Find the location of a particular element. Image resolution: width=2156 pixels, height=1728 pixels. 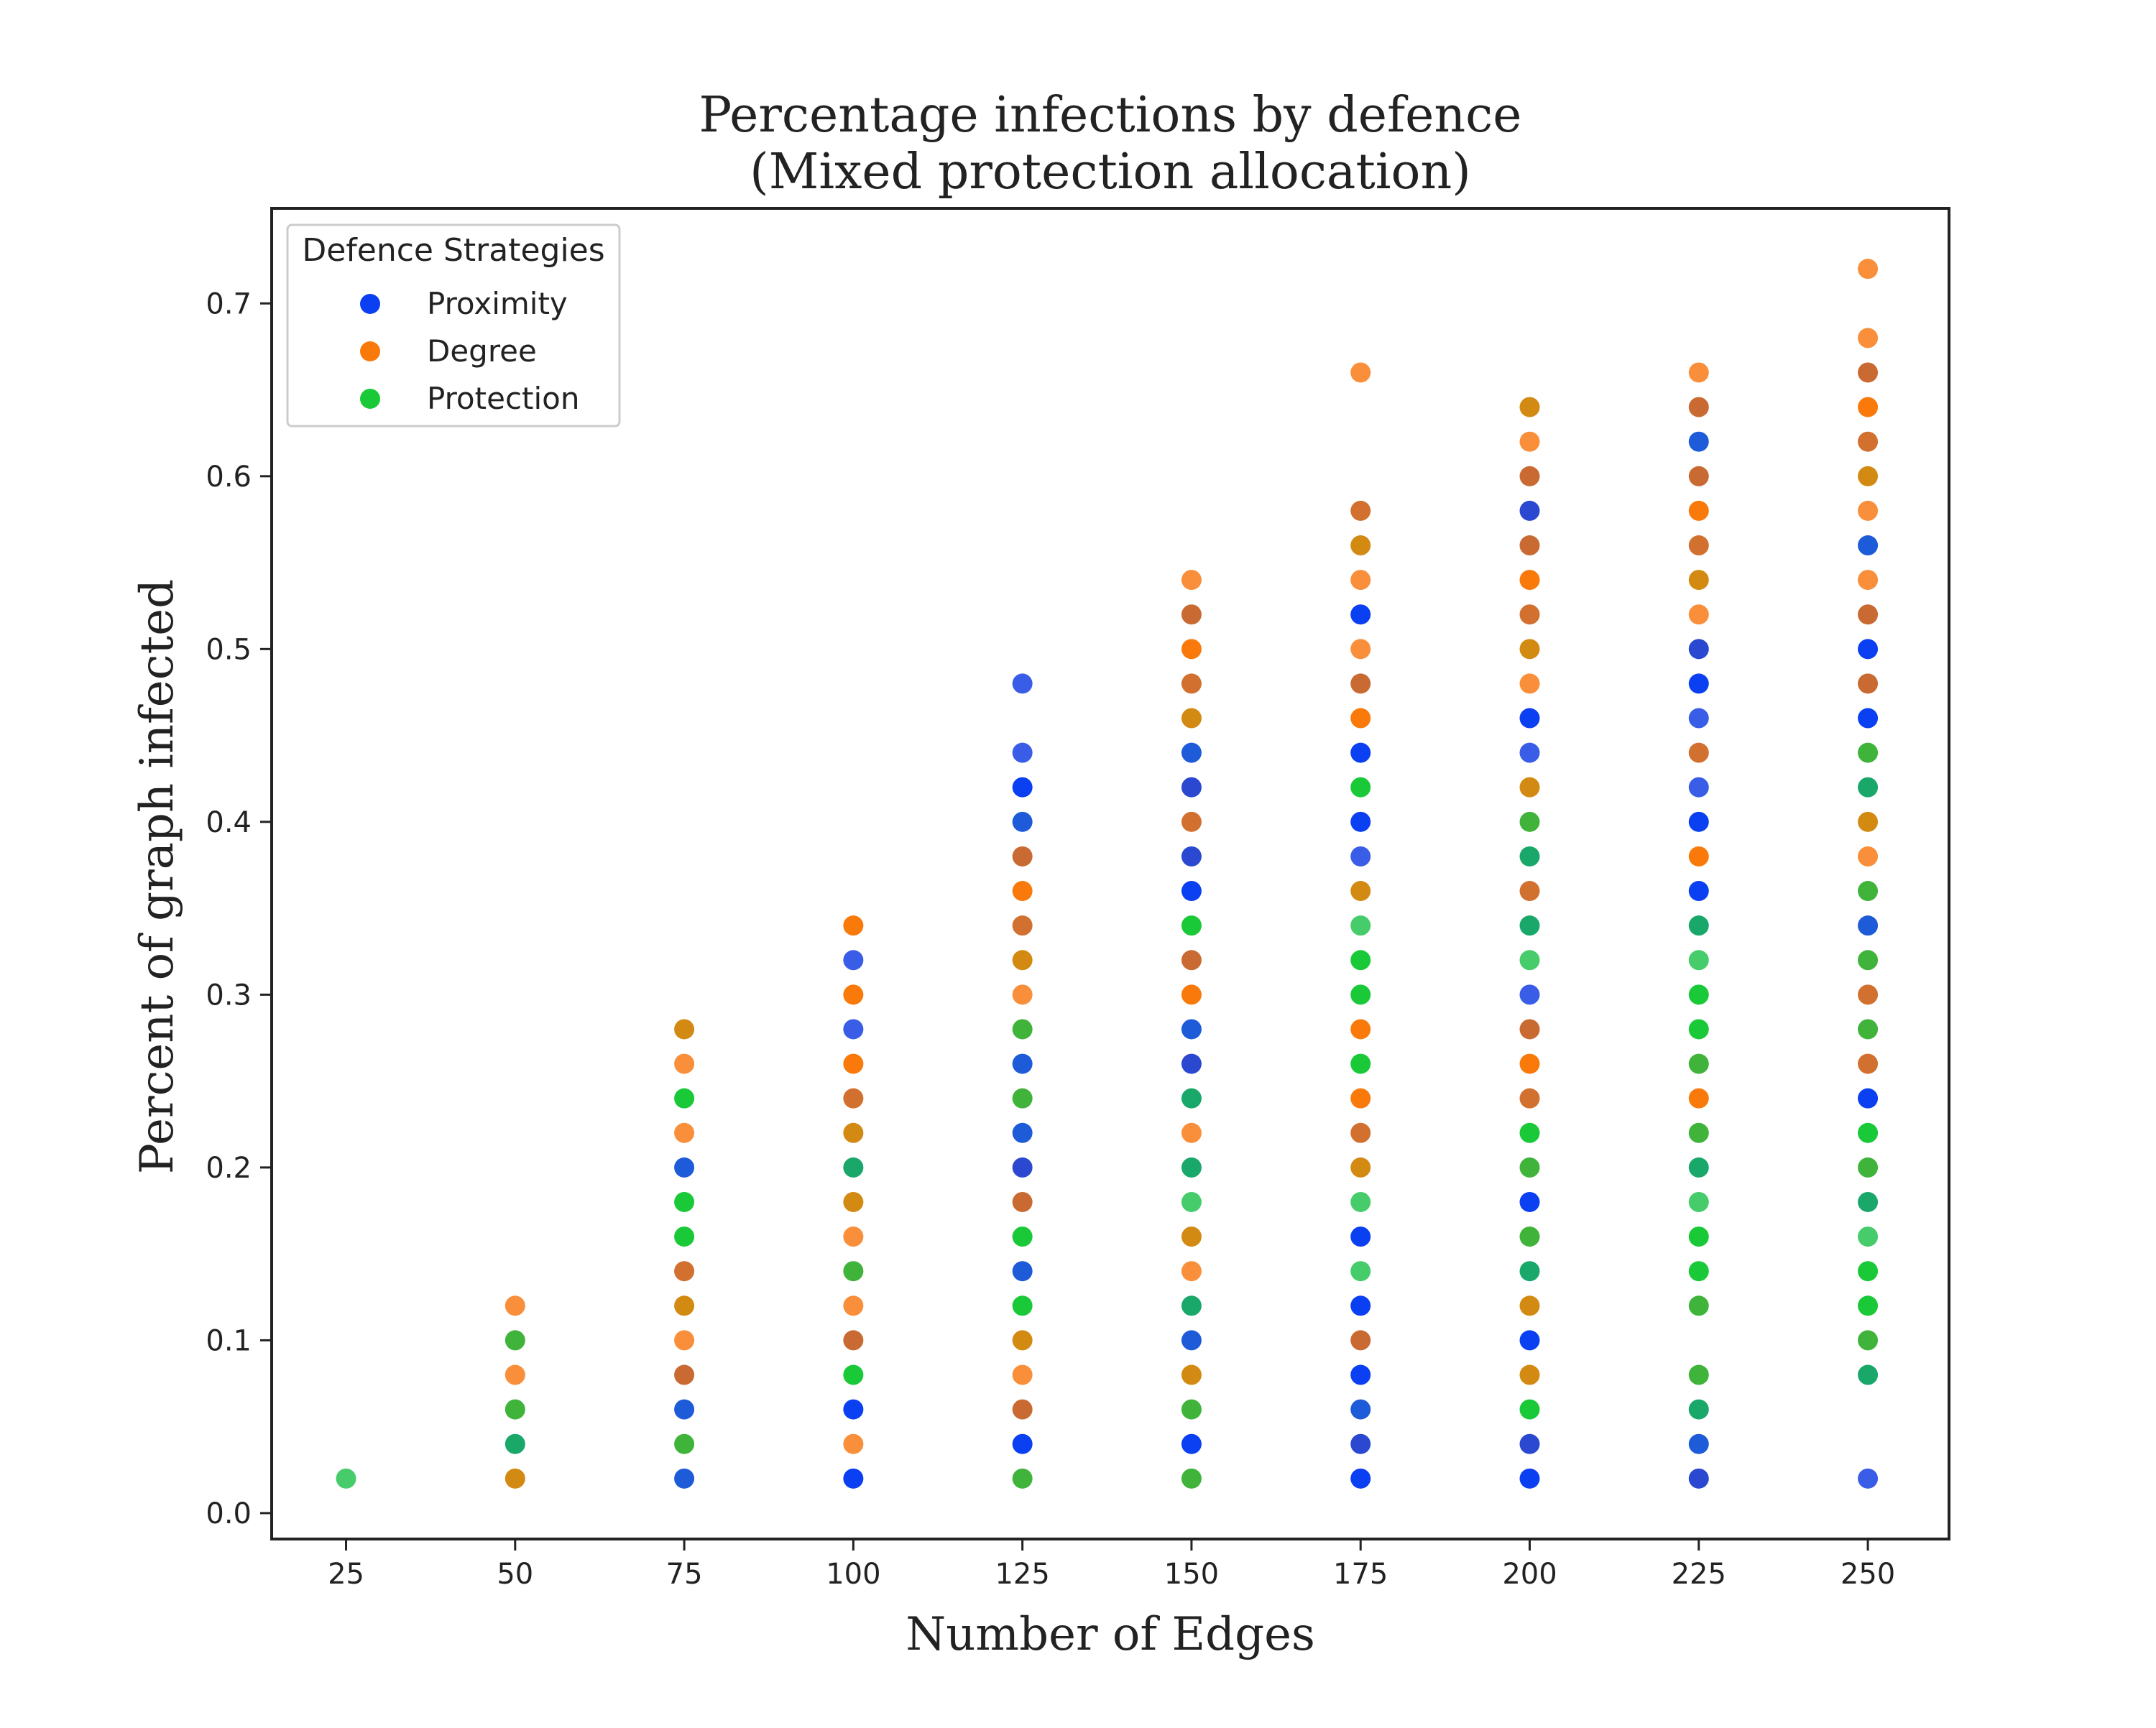

y-tick-label: 0.5 is located at coordinates (229, 649).